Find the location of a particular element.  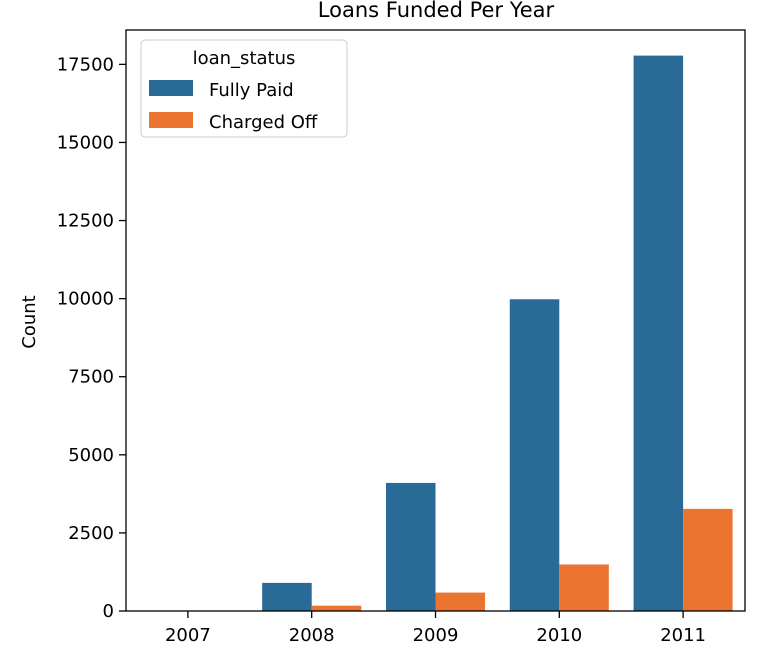

x-tick-label: 2011 is located at coordinates (683, 635).